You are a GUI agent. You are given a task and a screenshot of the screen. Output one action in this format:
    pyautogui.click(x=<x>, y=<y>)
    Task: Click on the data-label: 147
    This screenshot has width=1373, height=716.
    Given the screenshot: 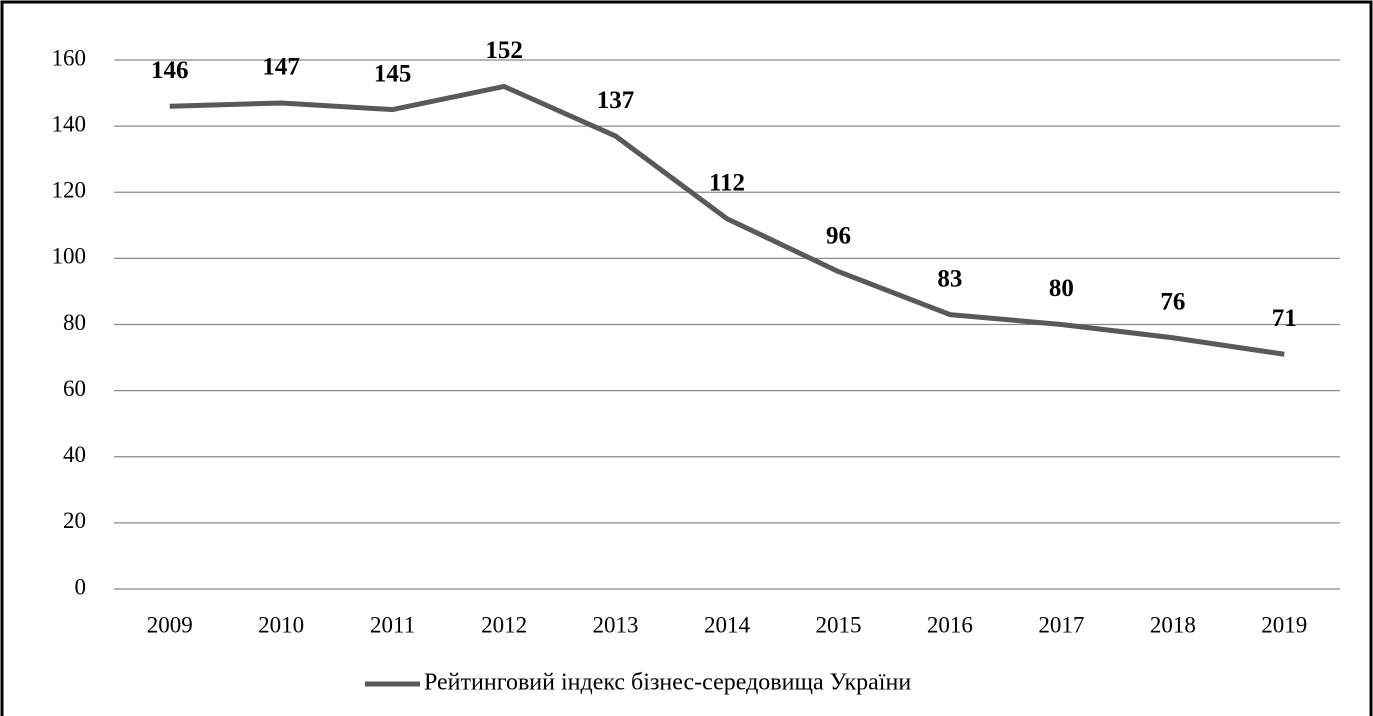 What is the action you would take?
    pyautogui.click(x=281, y=67)
    